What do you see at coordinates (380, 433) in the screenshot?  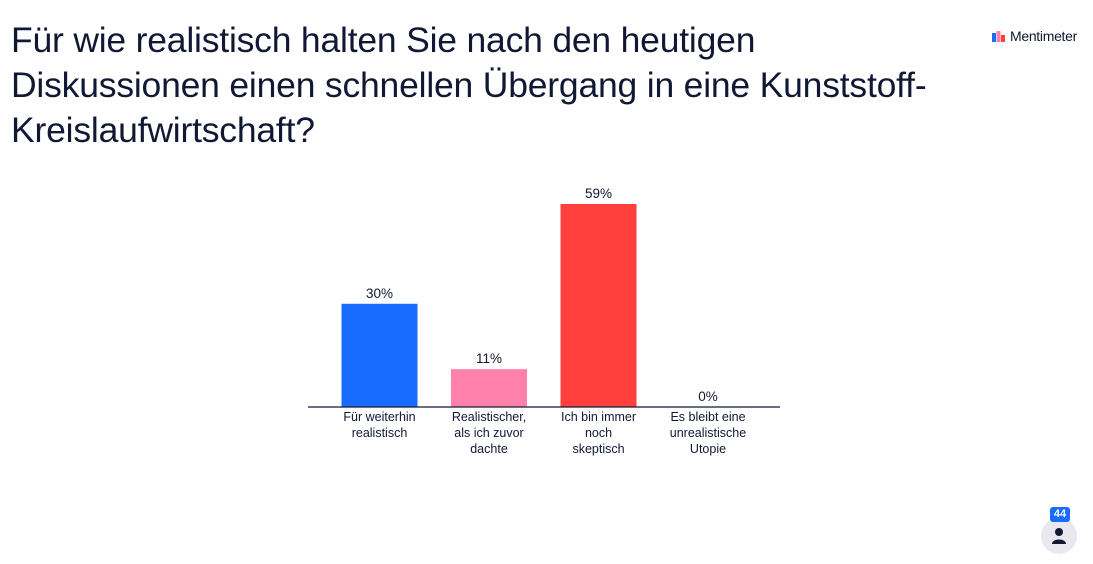 I see `category-label-1-line-2: realistisch` at bounding box center [380, 433].